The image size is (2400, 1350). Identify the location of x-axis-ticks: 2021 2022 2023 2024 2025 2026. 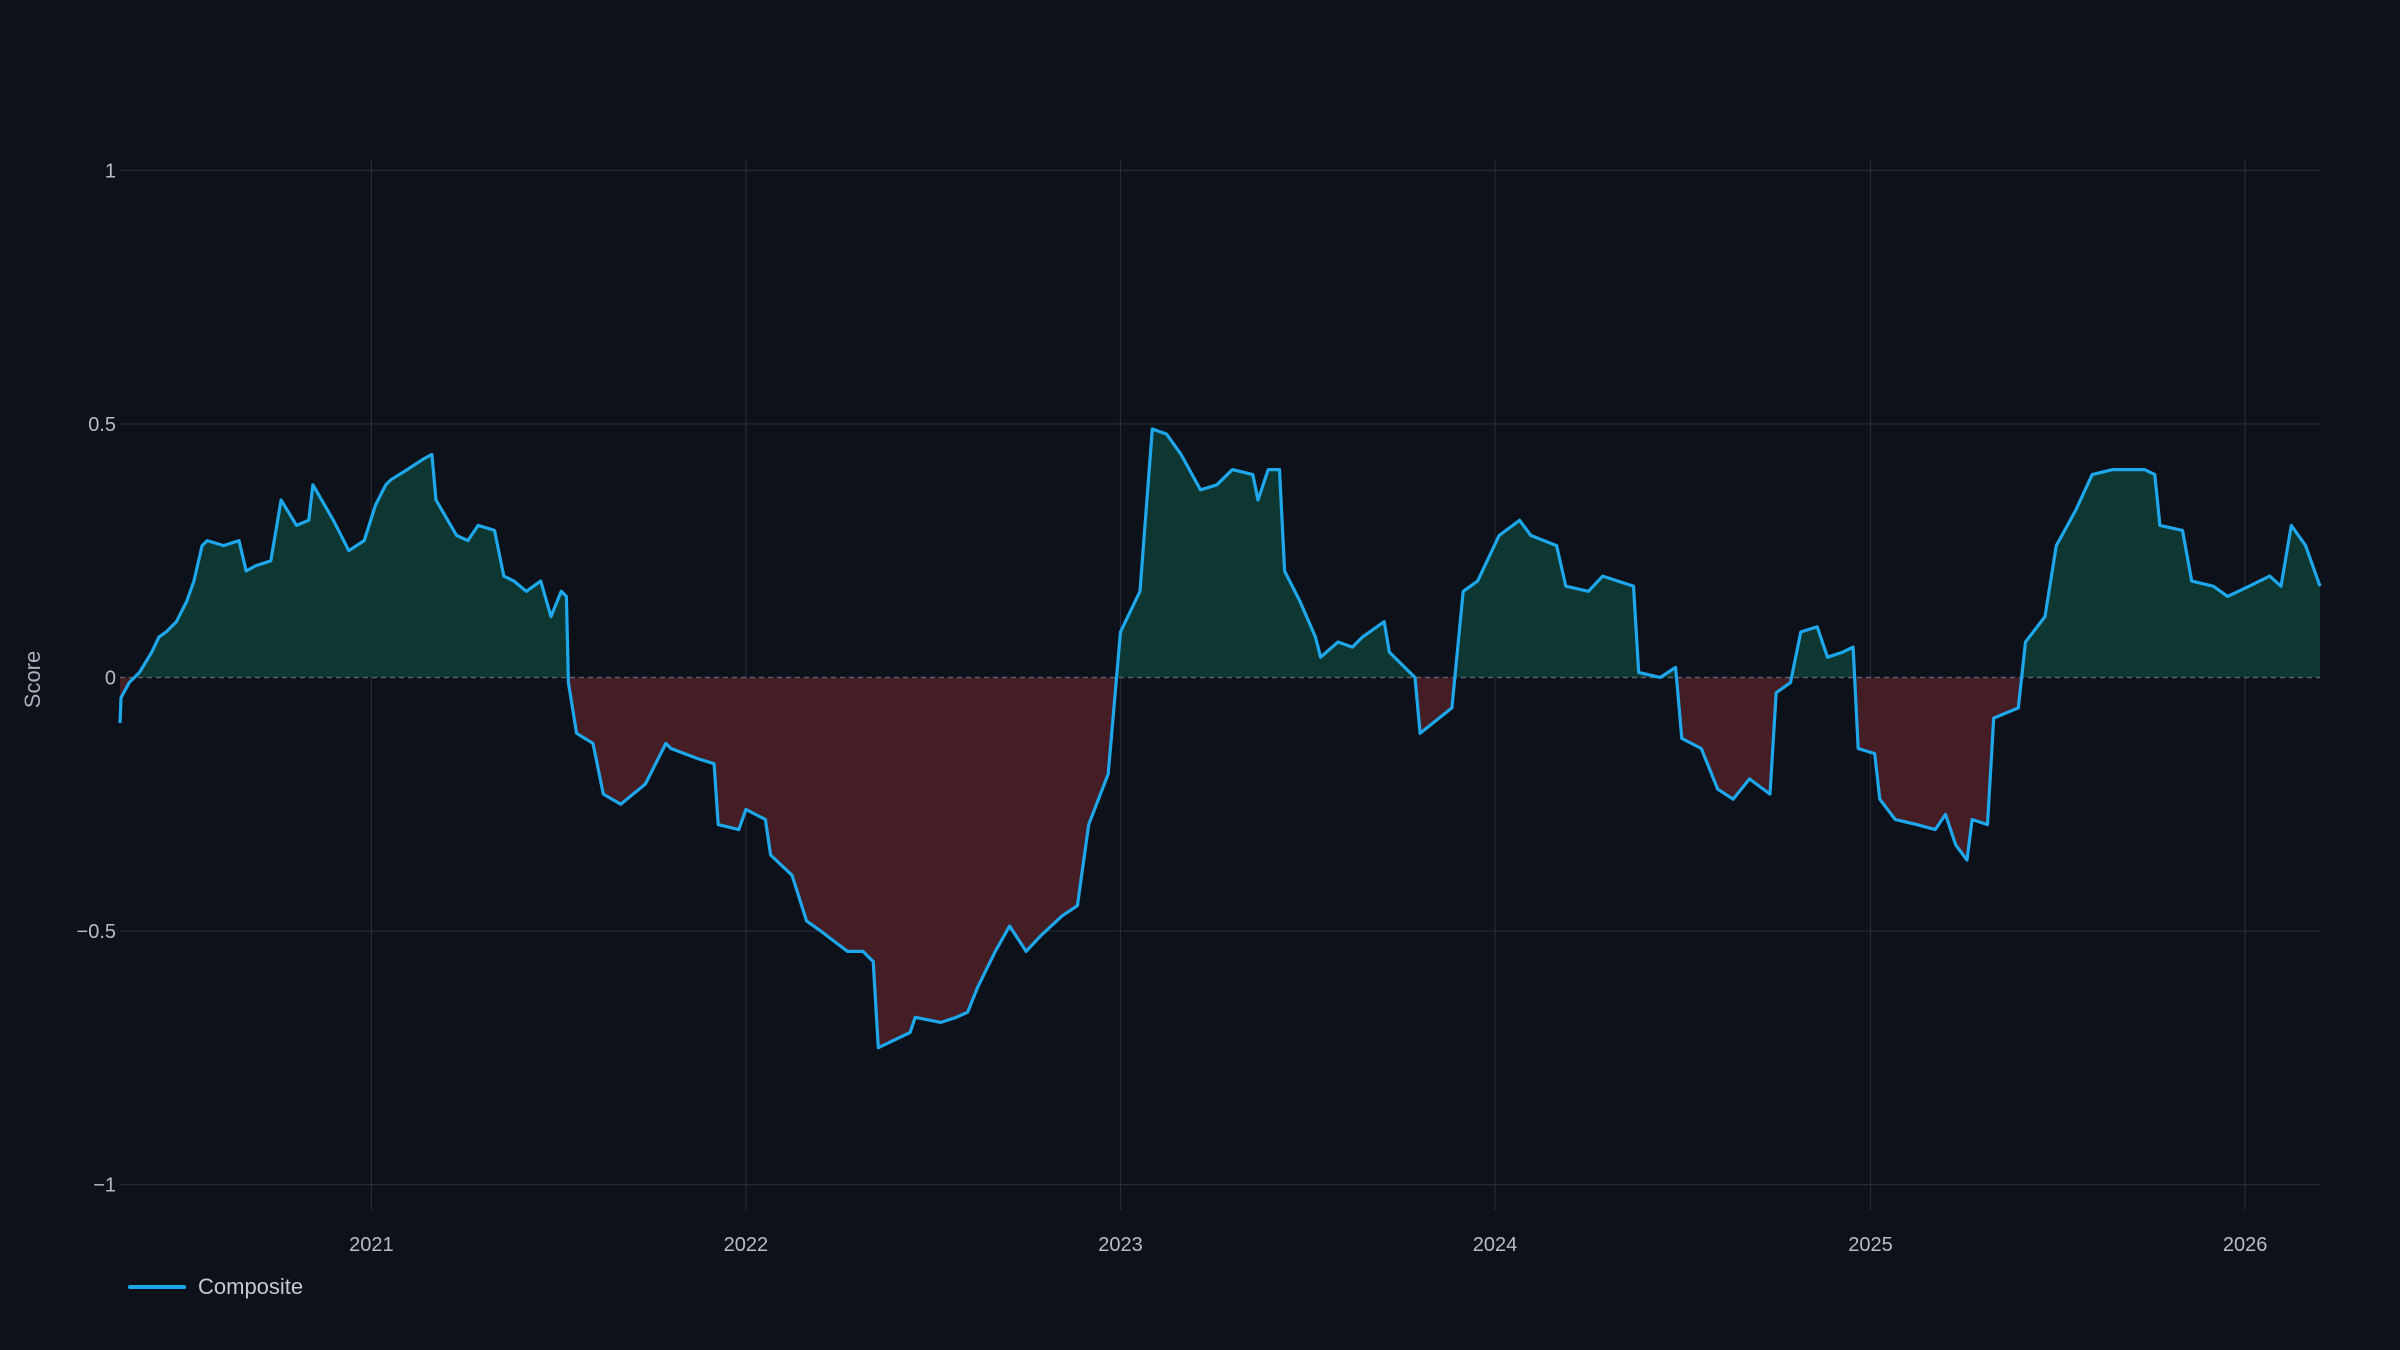
(1308, 1245).